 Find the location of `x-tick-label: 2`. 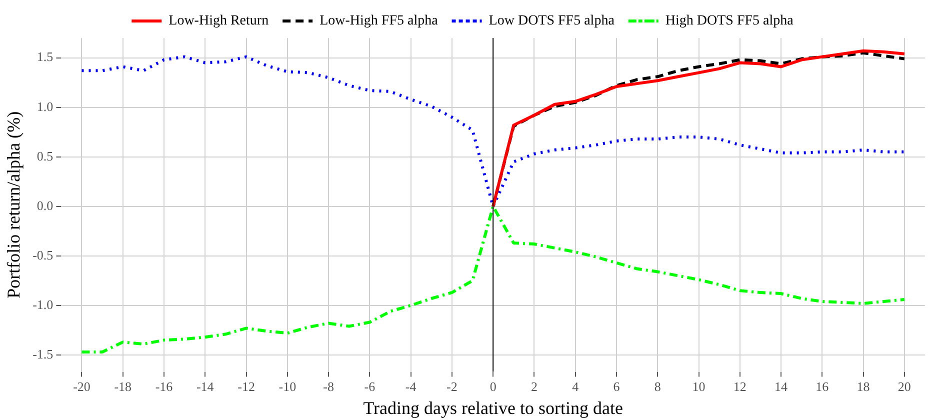

x-tick-label: 2 is located at coordinates (534, 386).